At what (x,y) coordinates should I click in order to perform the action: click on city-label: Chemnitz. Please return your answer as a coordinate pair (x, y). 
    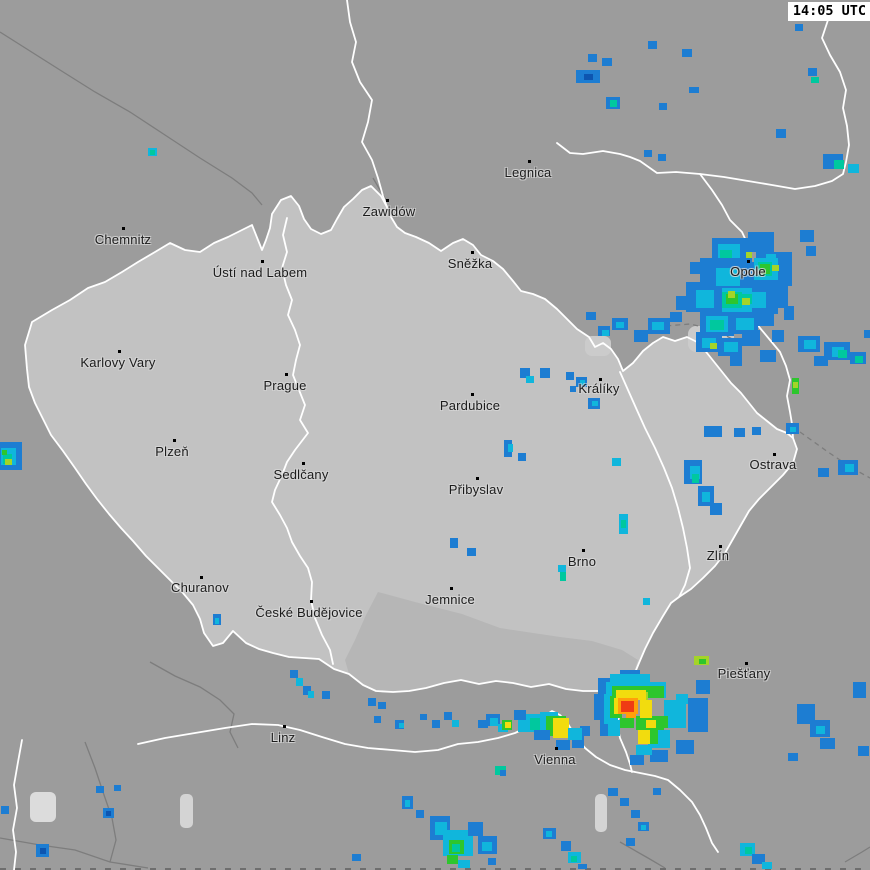
    Looking at the image, I should click on (123, 239).